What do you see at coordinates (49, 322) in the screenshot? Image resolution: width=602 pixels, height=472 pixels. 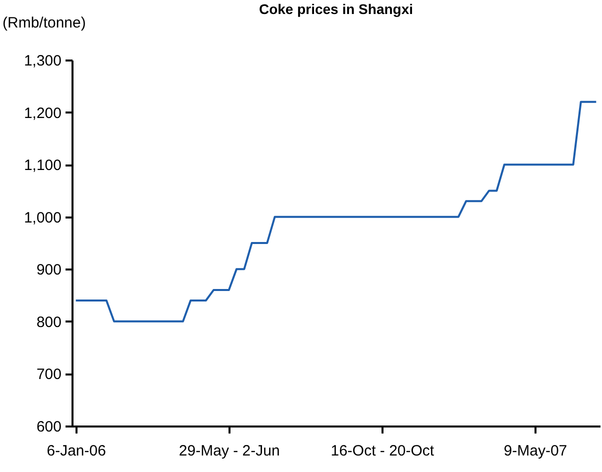 I see `y-tick-label: 800` at bounding box center [49, 322].